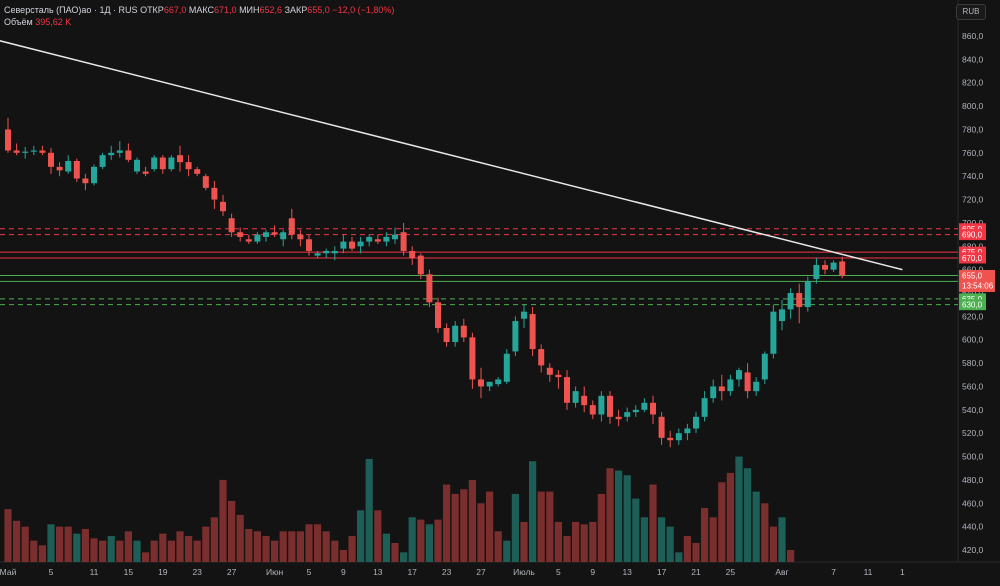 Image resolution: width=1000 pixels, height=586 pixels. Describe the element at coordinates (971, 12) in the screenshot. I see `currency-button: RUB` at that location.